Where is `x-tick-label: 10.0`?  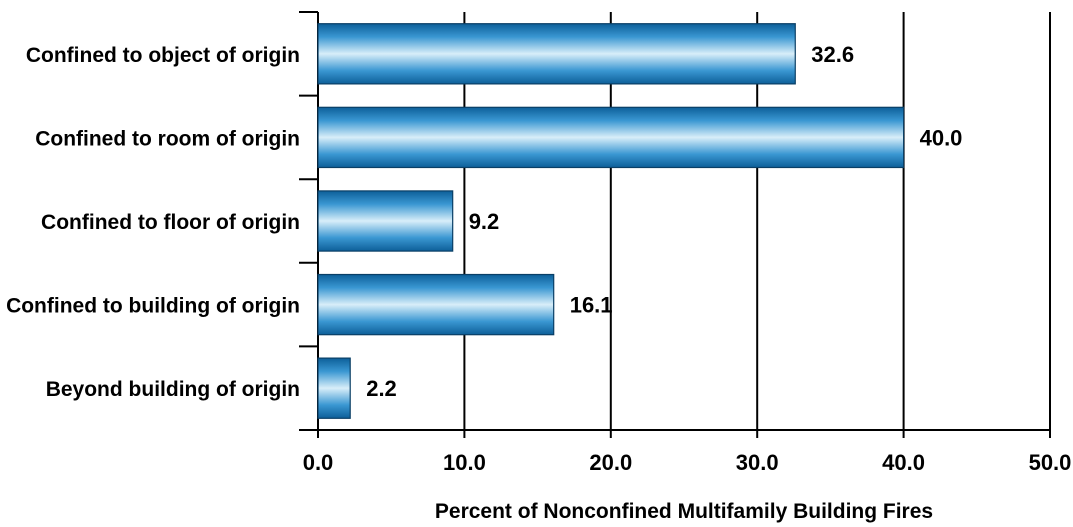
x-tick-label: 10.0 is located at coordinates (464, 462).